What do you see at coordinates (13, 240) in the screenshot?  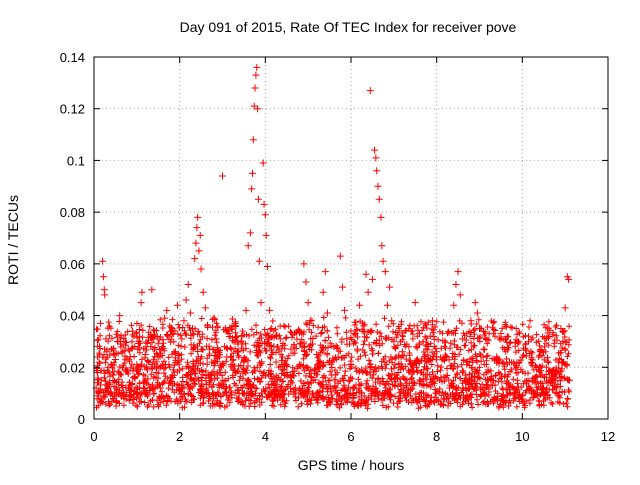 I see `y-axis-title: ROTI / TECUs` at bounding box center [13, 240].